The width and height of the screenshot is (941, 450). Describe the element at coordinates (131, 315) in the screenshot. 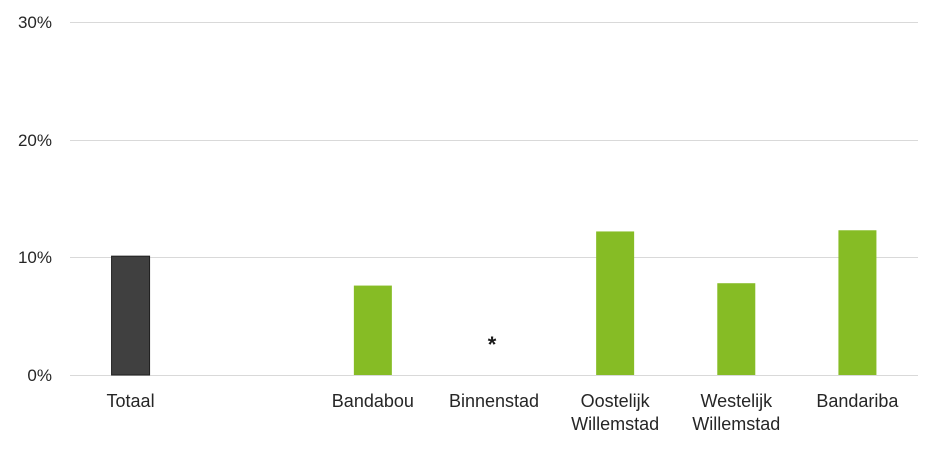

I see `bar-totaal` at that location.